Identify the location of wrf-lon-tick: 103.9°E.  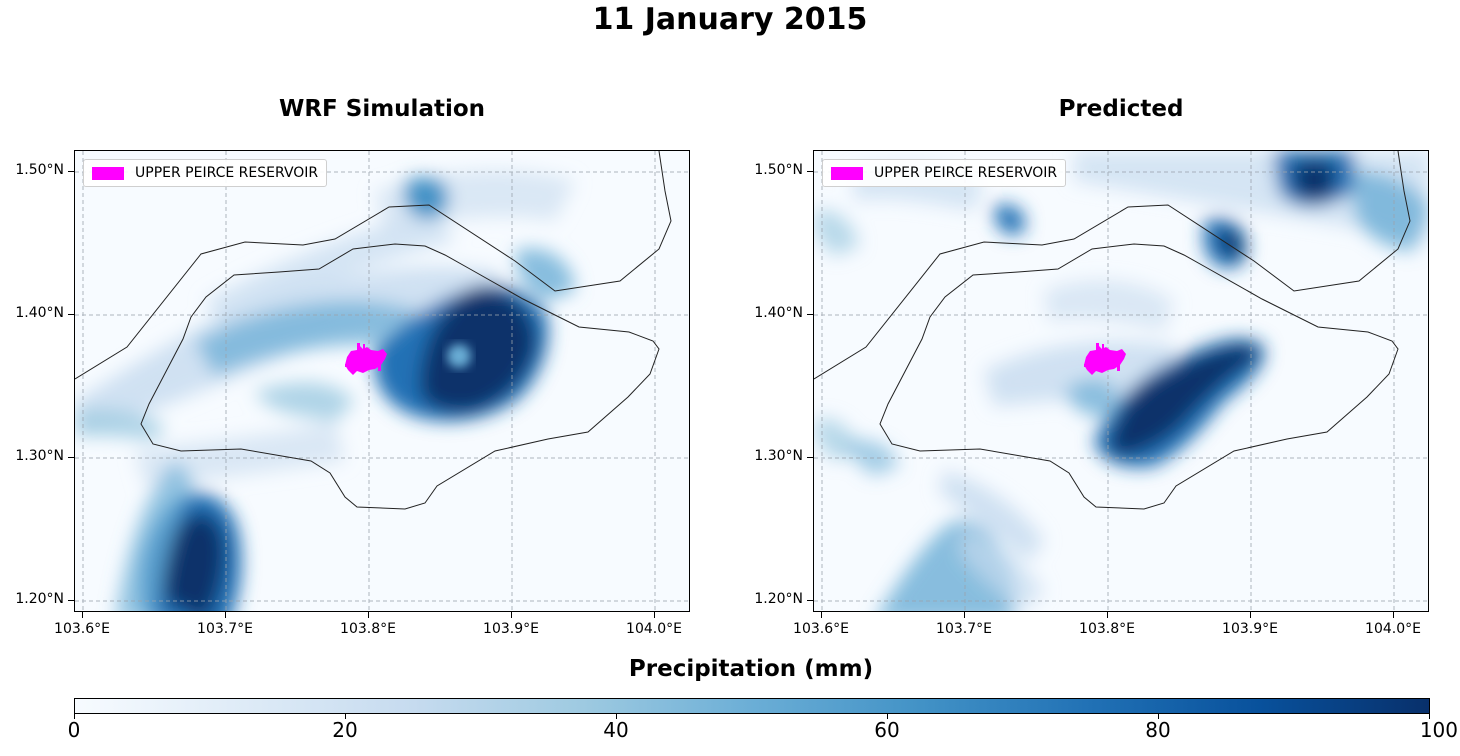
(511, 629).